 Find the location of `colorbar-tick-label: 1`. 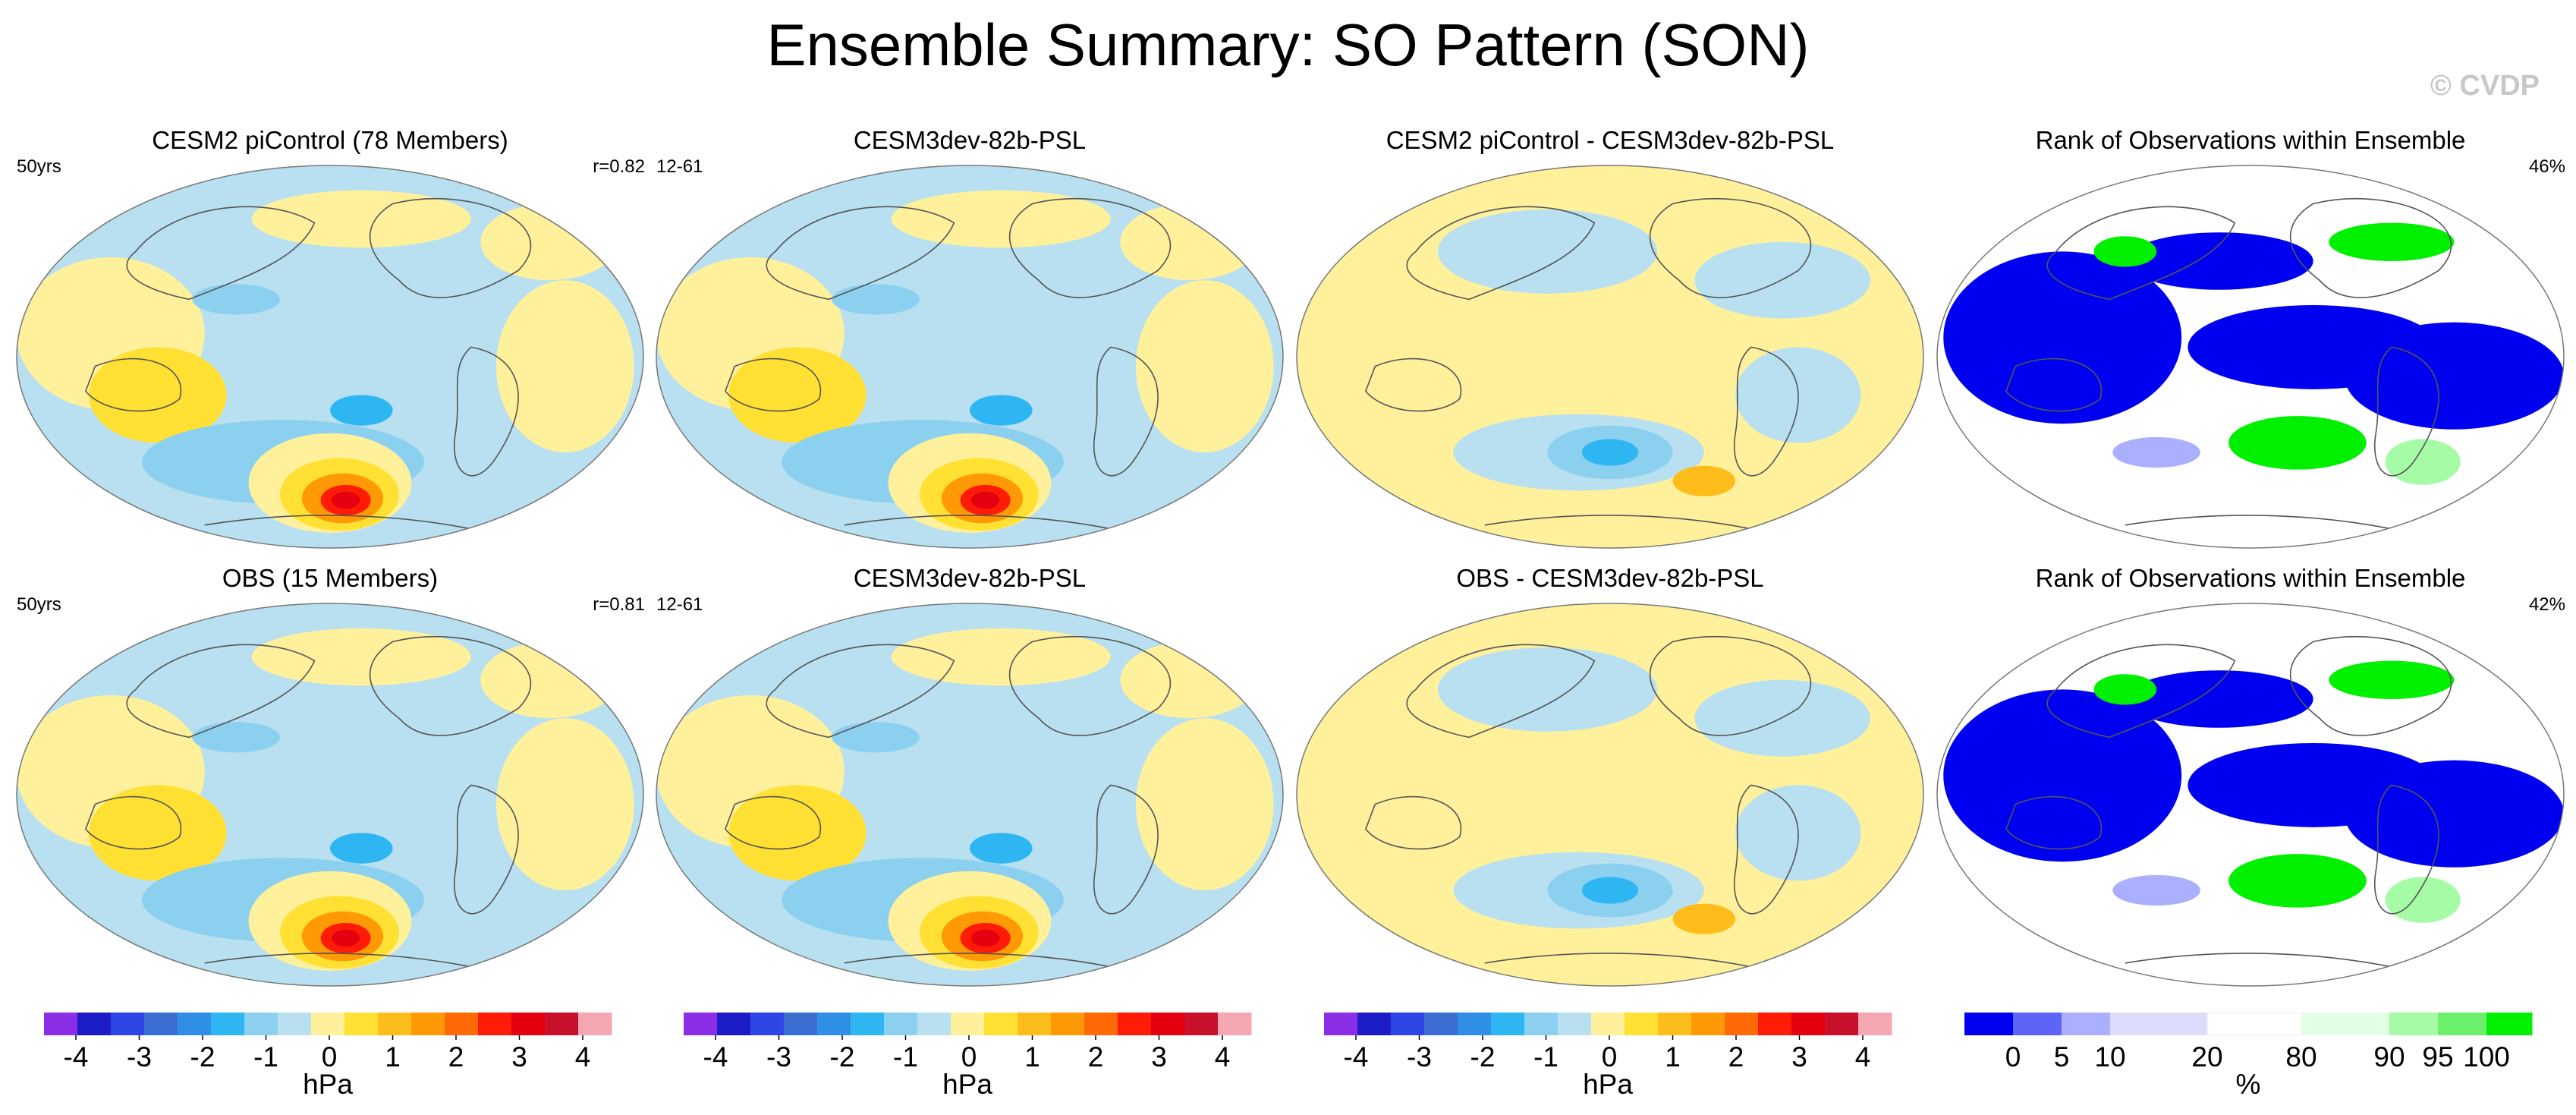

colorbar-tick-label: 1 is located at coordinates (393, 1056).